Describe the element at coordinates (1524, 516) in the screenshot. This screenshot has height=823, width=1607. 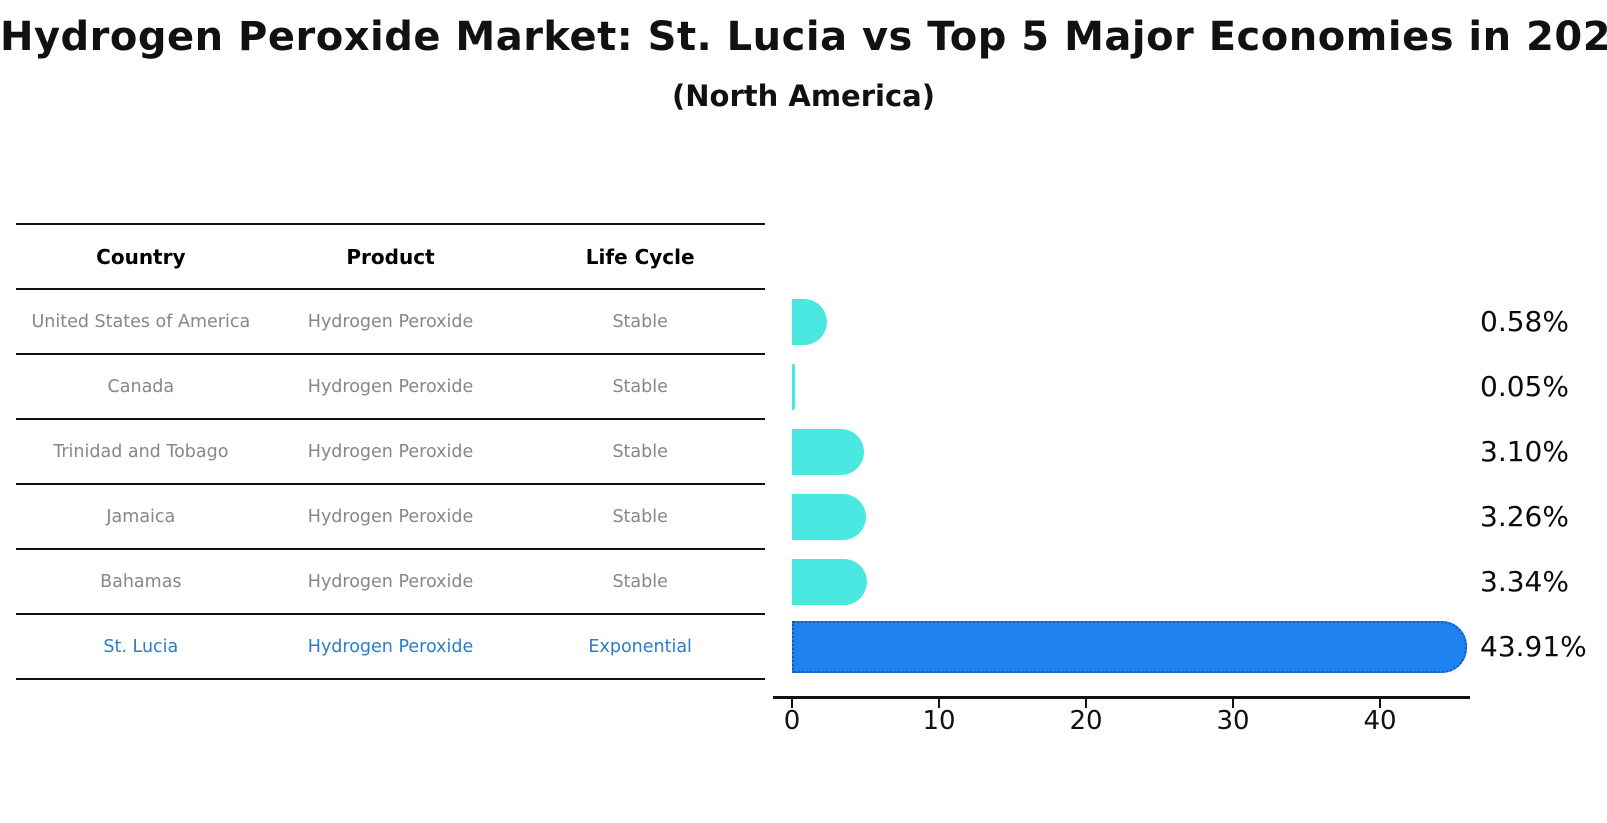
I see `value-label-jamaica: 3.26%` at that location.